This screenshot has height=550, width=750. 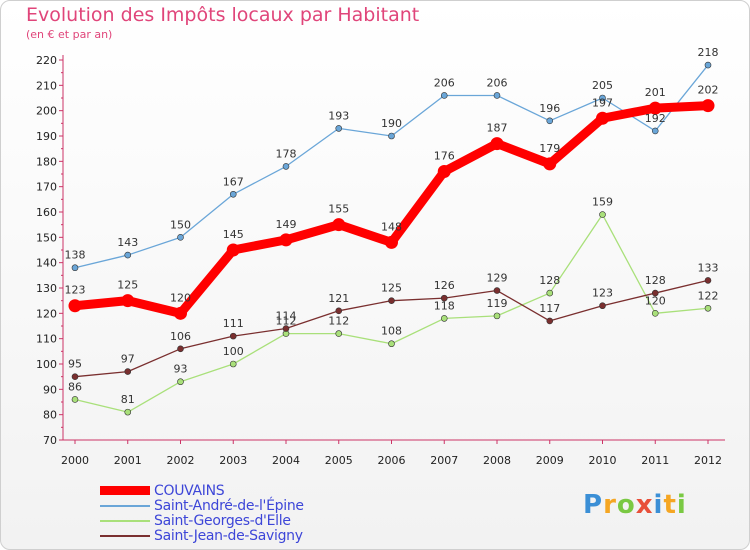 What do you see at coordinates (128, 359) in the screenshot?
I see `data-label: 97` at bounding box center [128, 359].